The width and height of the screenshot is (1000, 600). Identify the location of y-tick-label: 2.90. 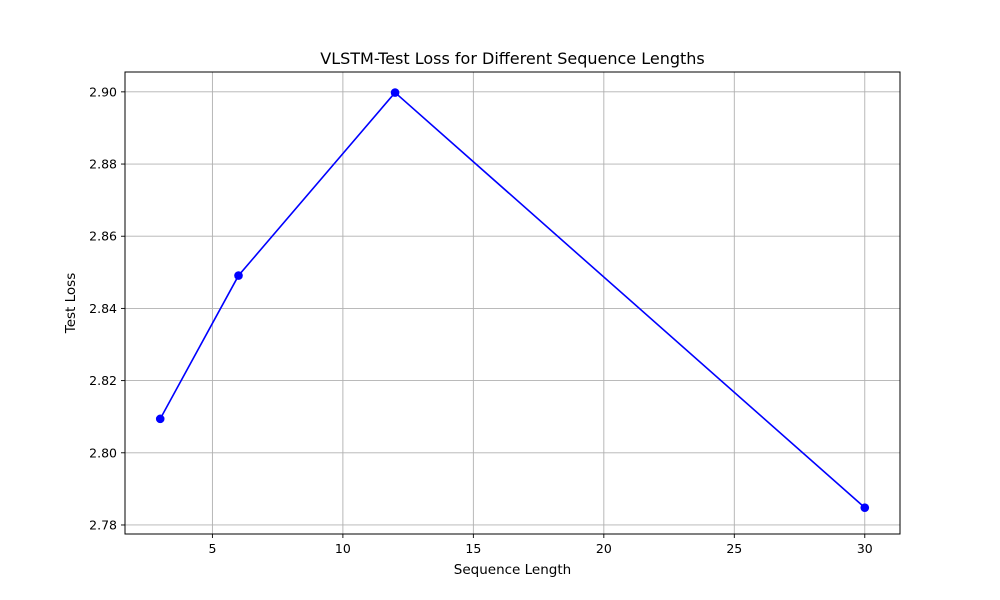
(103, 91).